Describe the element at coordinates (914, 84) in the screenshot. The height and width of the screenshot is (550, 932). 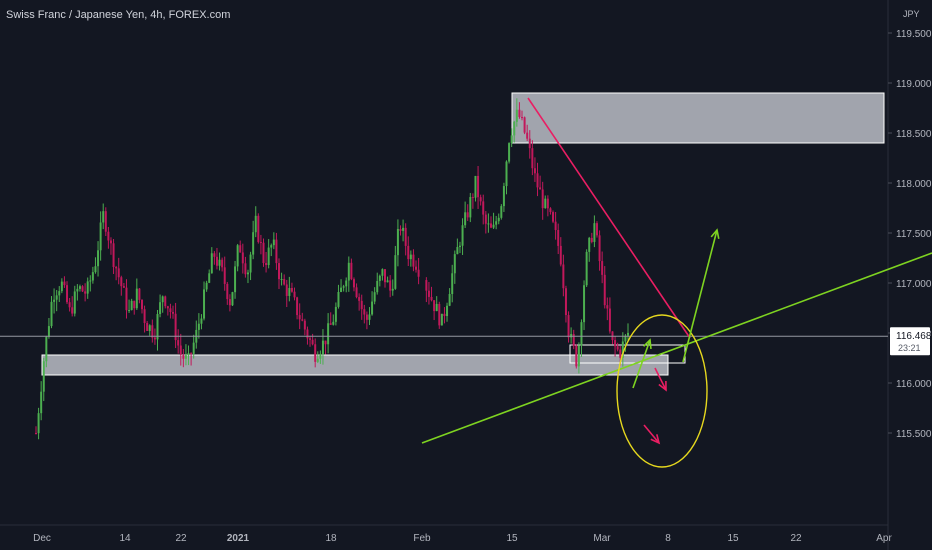
I see `y-tick-label: 119.000` at that location.